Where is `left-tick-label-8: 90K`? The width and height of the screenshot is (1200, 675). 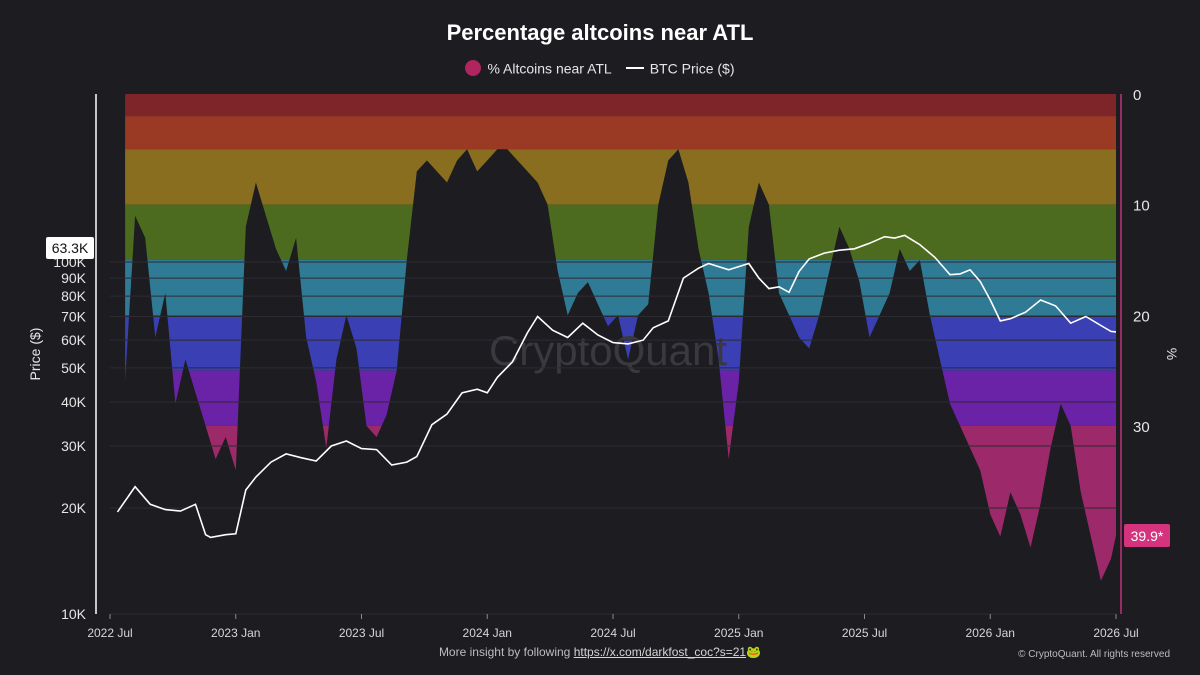
left-tick-label-8: 90K is located at coordinates (74, 278).